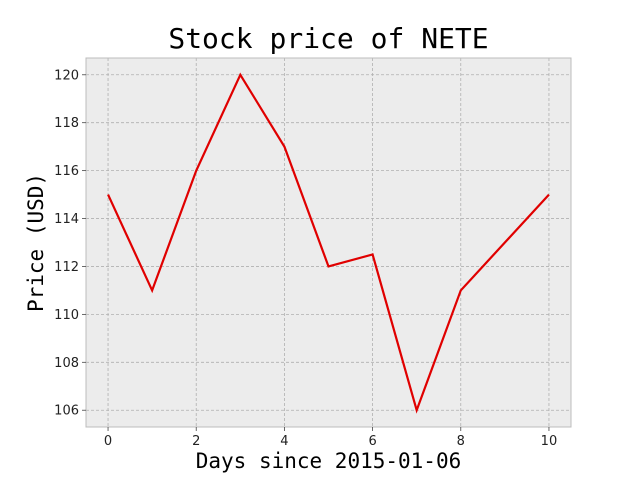 Image resolution: width=640 pixels, height=480 pixels. I want to click on y-tick-label: 110, so click(66, 315).